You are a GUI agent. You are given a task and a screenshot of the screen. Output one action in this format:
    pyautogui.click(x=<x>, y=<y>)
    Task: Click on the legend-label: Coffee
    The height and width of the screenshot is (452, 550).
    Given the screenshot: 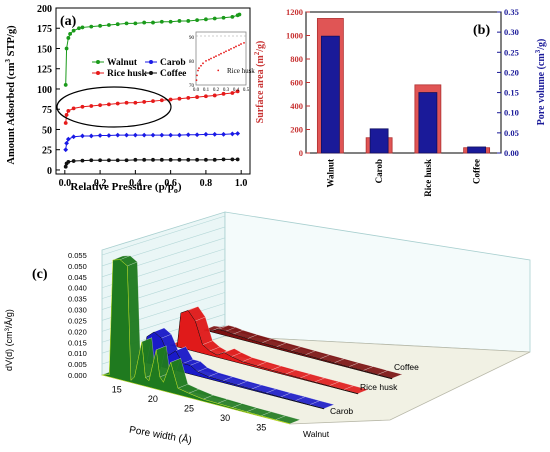 What is the action you would take?
    pyautogui.click(x=173, y=74)
    